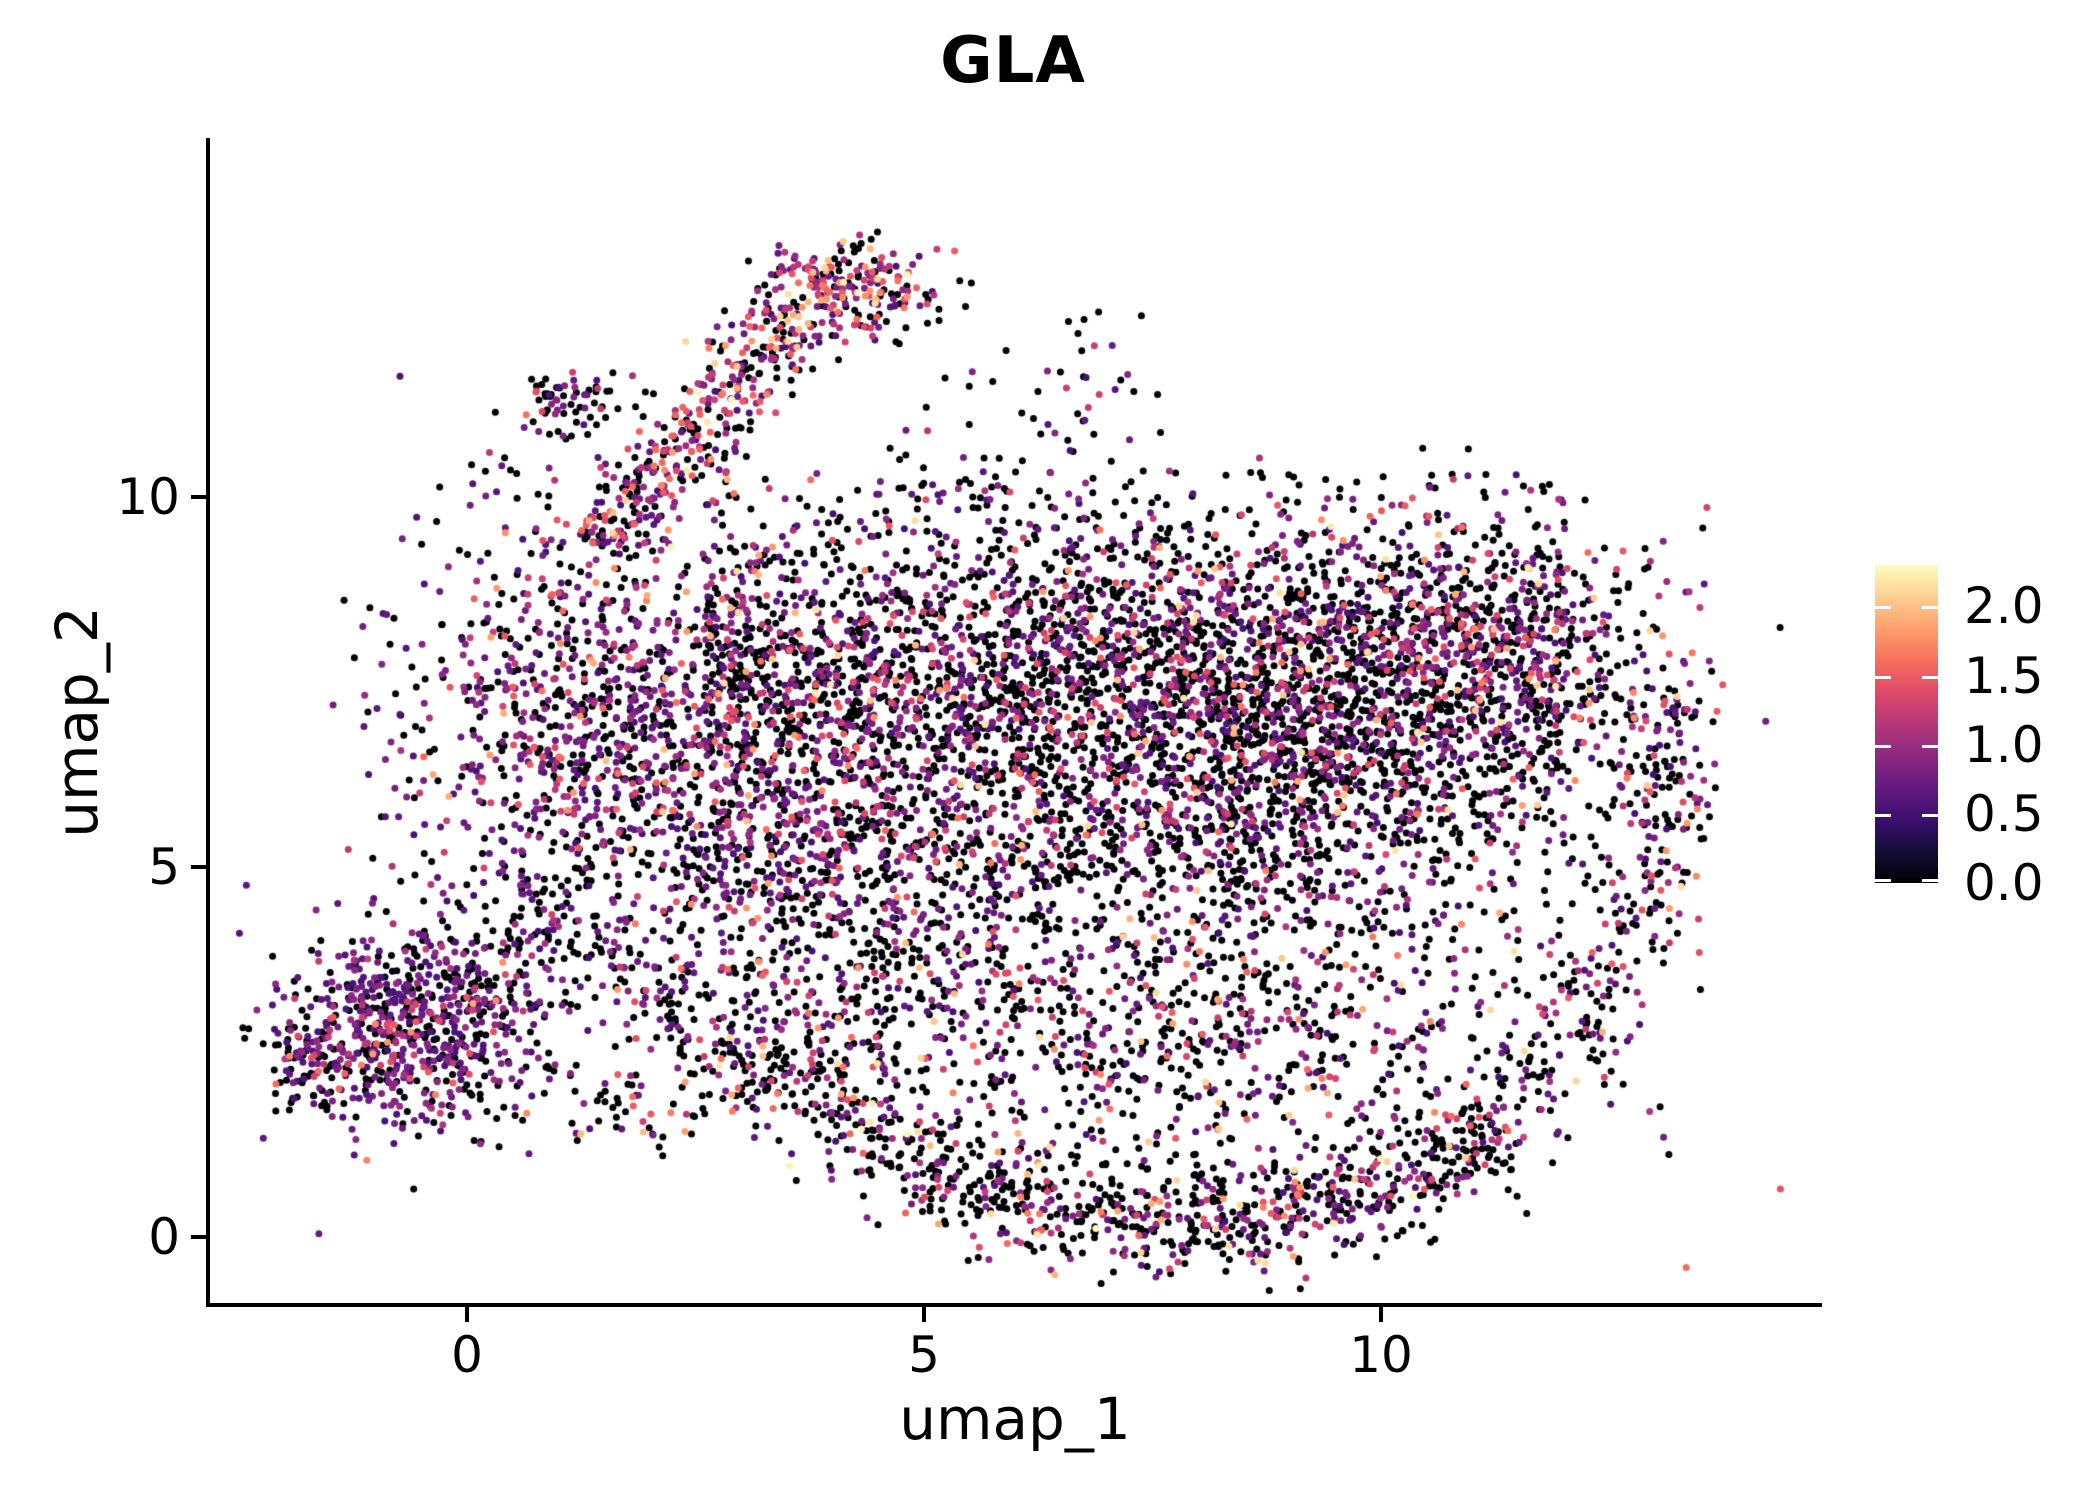  I want to click on x-axis-label: umap_1, so click(1015, 1419).